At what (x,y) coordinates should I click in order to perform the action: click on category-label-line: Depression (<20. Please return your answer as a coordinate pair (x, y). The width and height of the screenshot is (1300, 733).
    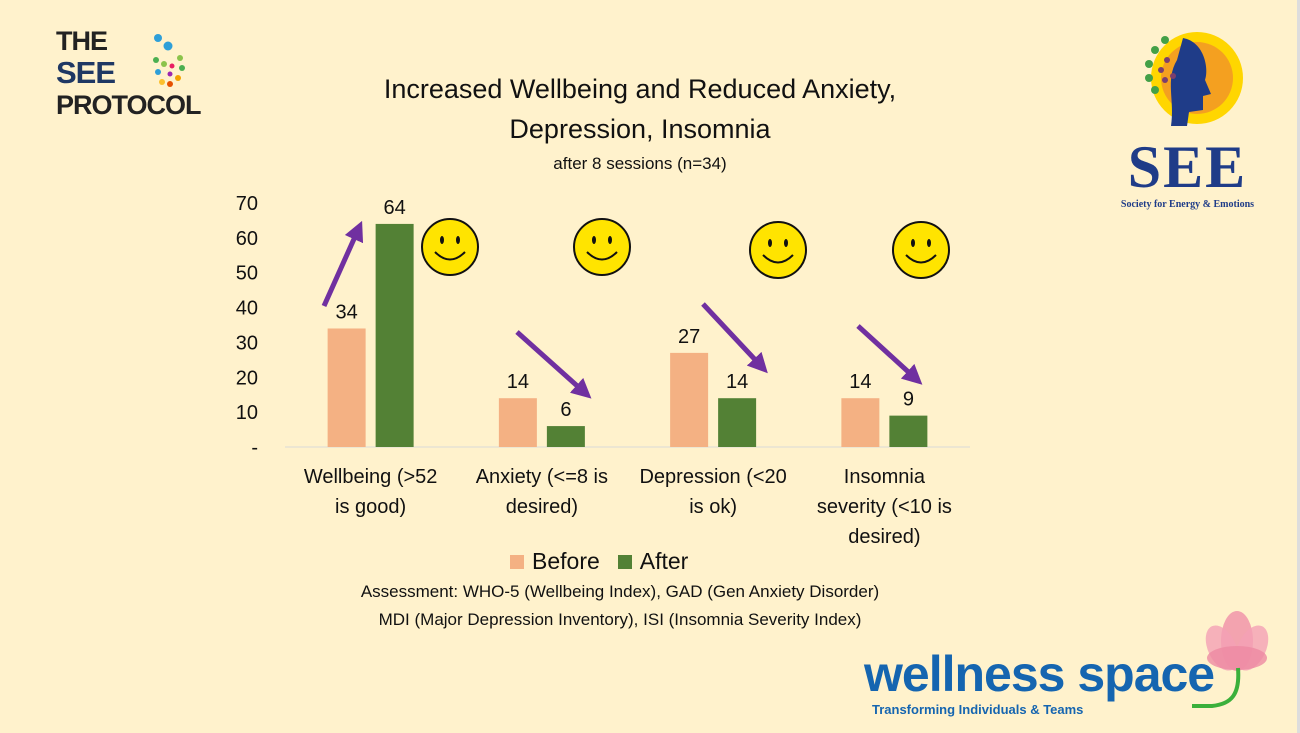
    Looking at the image, I should click on (713, 477).